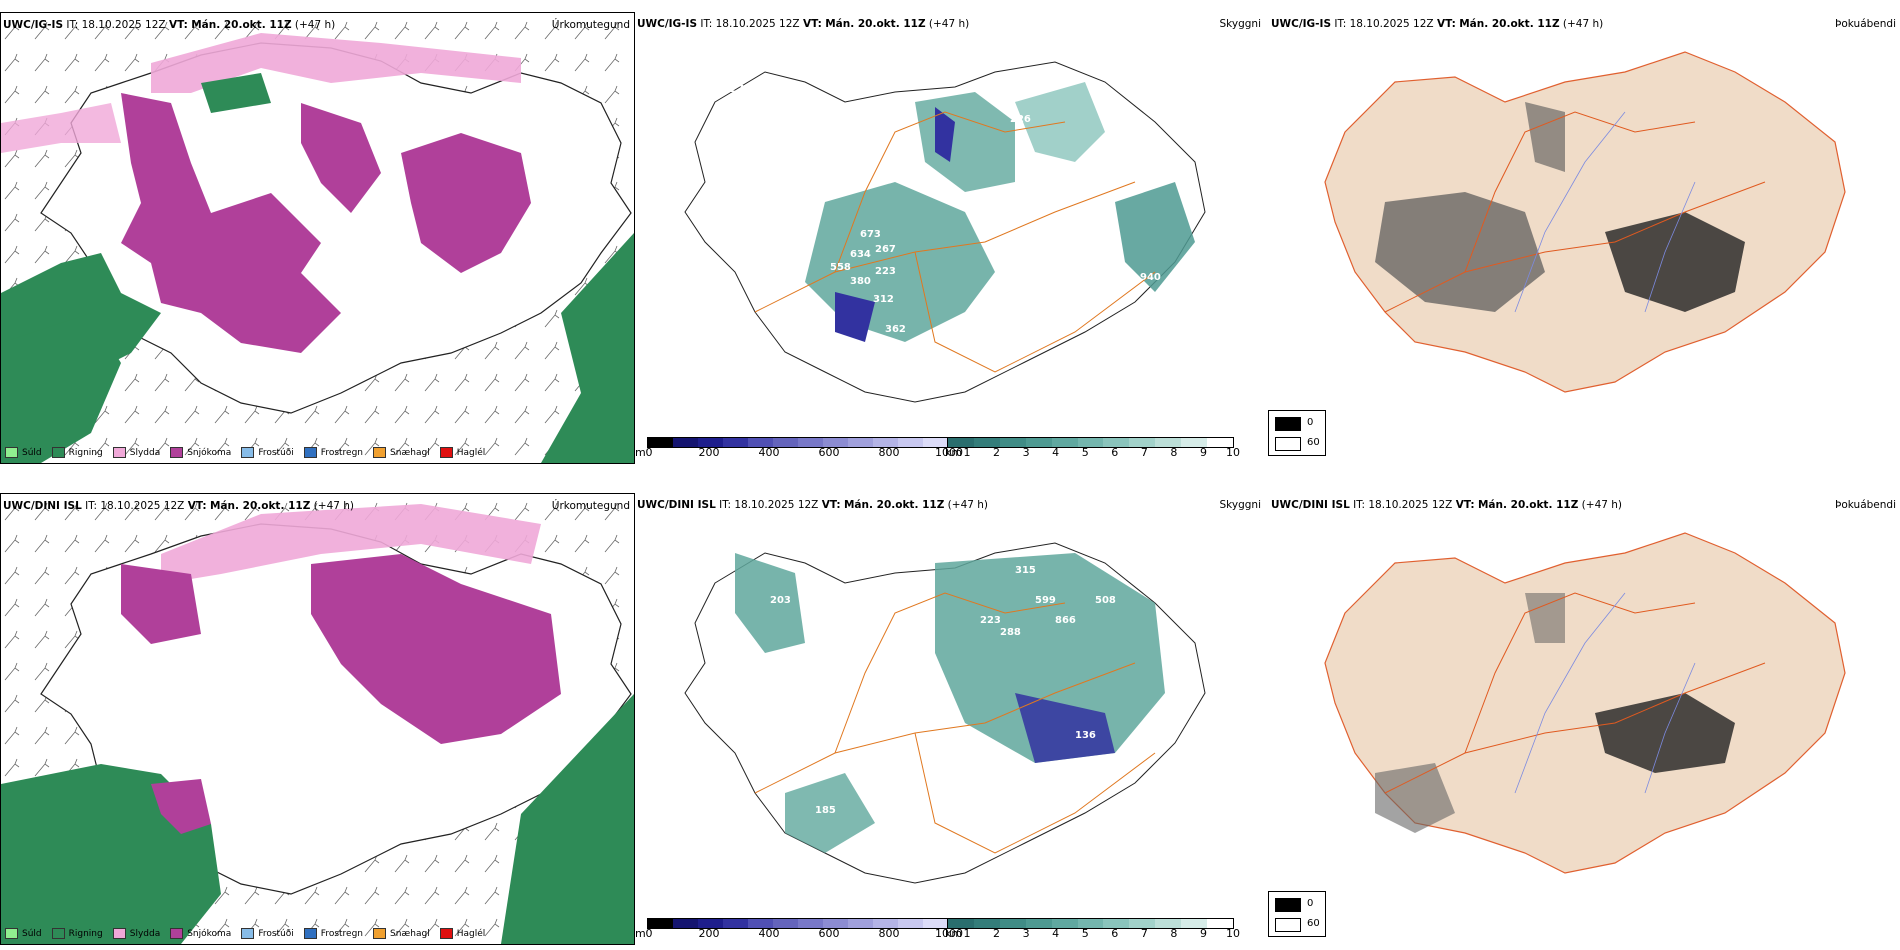 This screenshot has width=1900, height=950. What do you see at coordinates (860, 281) in the screenshot?
I see `vis-label: 380` at bounding box center [860, 281].